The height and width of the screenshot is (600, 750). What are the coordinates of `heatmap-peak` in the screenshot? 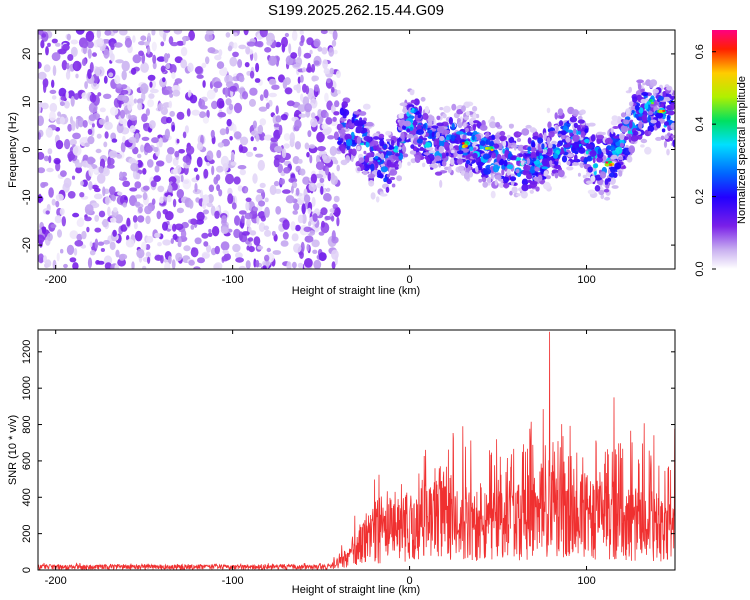 It's located at (486, 148).